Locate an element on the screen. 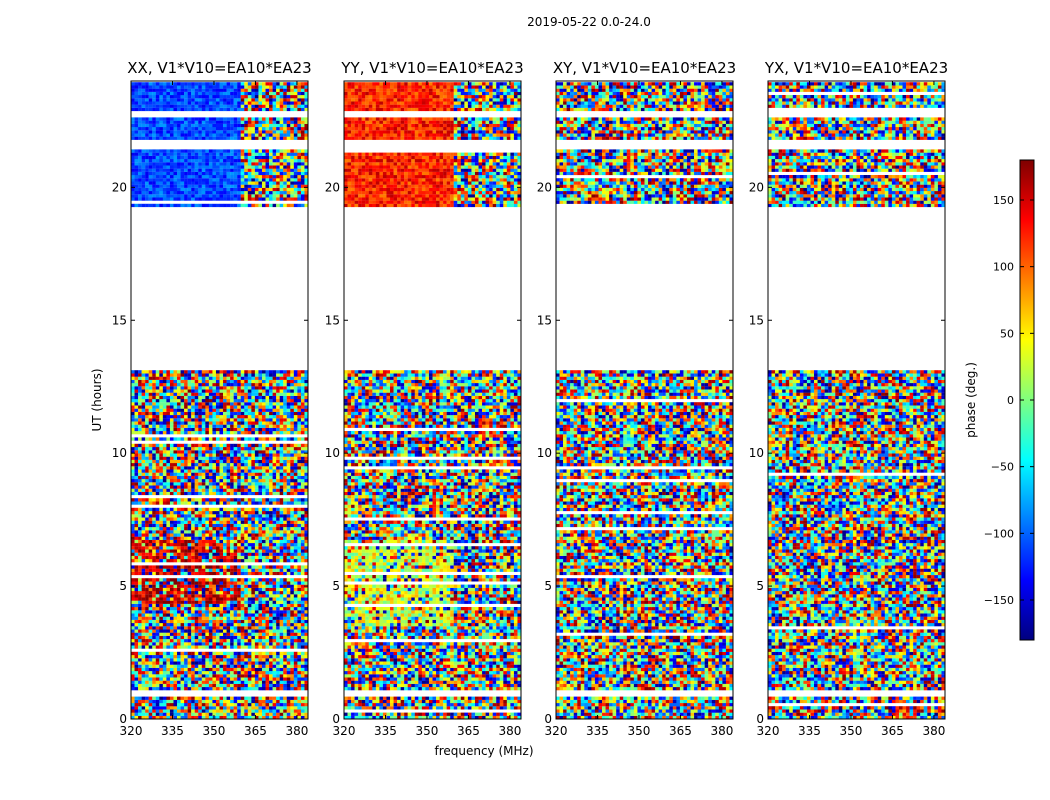 This screenshot has height=800, width=1050. x-axis-label: frequency (MHz) is located at coordinates (483, 751).